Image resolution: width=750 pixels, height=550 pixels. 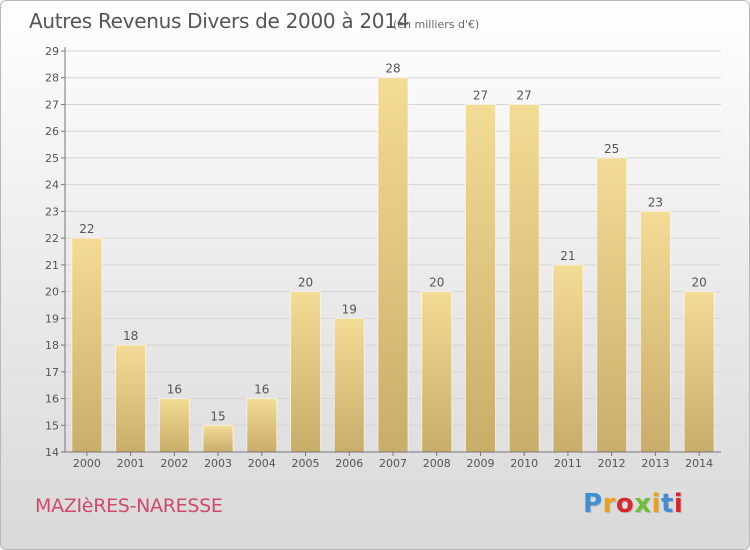 What do you see at coordinates (349, 463) in the screenshot?
I see `x-tick-label: 2006` at bounding box center [349, 463].